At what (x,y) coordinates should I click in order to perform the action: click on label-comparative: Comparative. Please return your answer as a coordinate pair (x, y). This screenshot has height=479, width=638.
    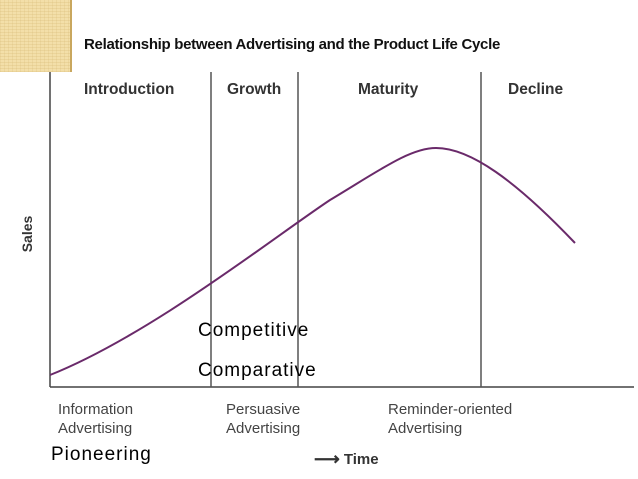
    Looking at the image, I should click on (257, 370).